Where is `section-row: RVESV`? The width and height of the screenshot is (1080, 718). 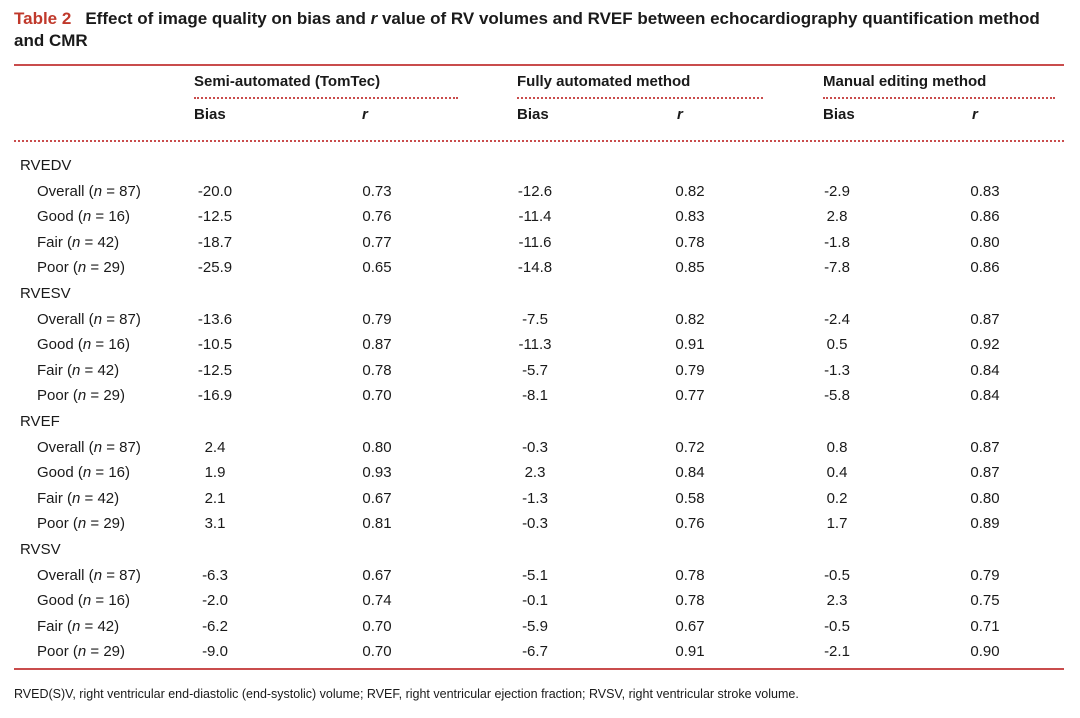 section-row: RVESV is located at coordinates (540, 294).